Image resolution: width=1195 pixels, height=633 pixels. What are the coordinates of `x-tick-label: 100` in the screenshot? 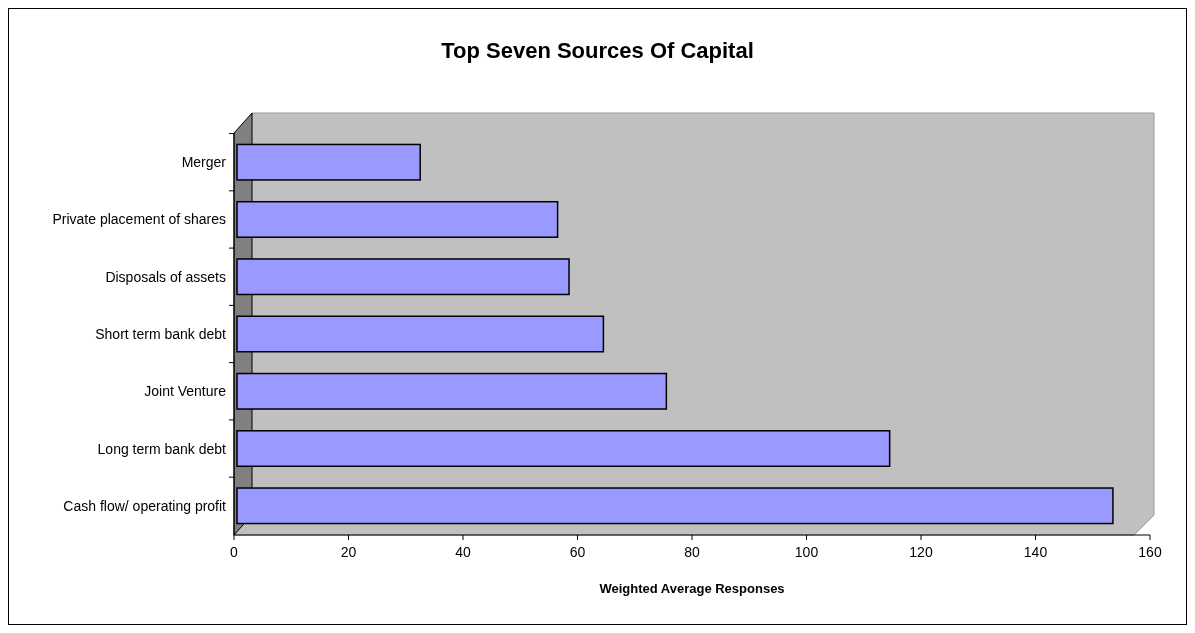 It's located at (806, 552).